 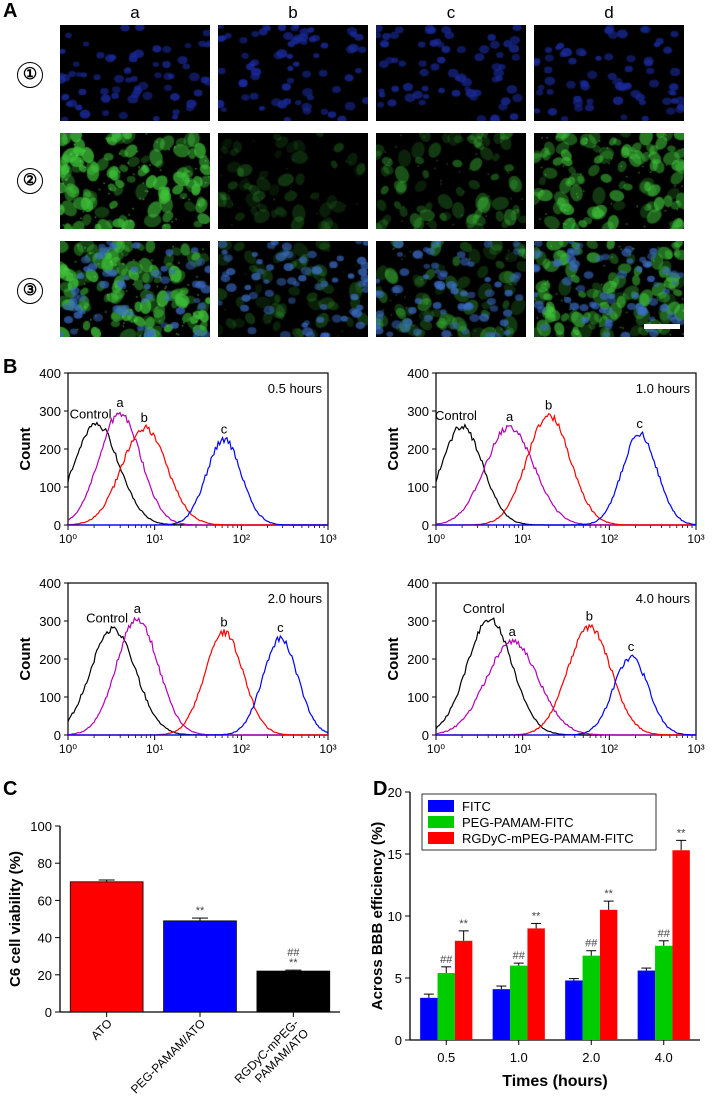 I want to click on y-tick-label: 60, so click(x=45, y=900).